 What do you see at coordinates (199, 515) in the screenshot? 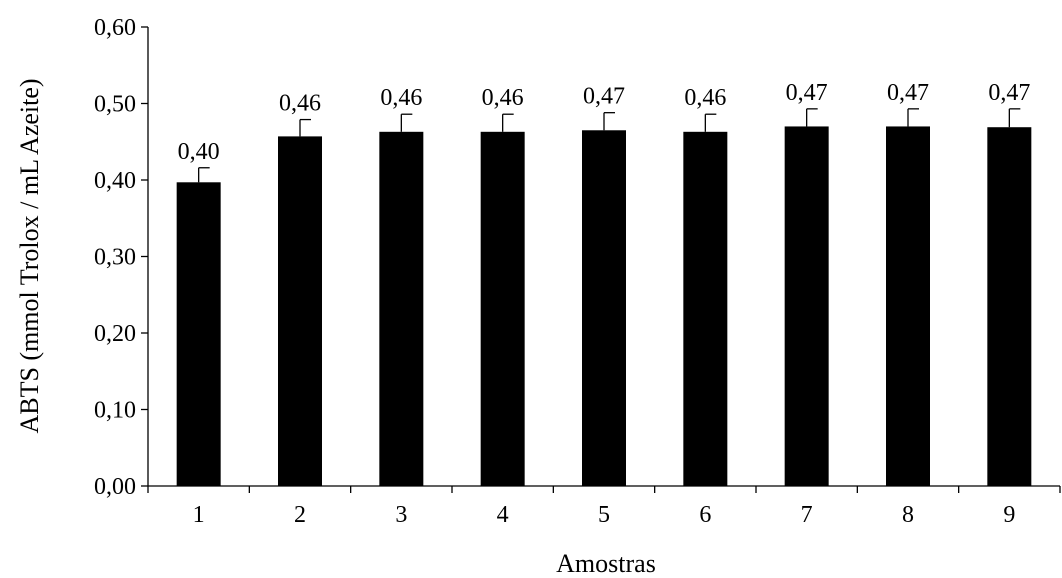
I see `x-tick-label: 1` at bounding box center [199, 515].